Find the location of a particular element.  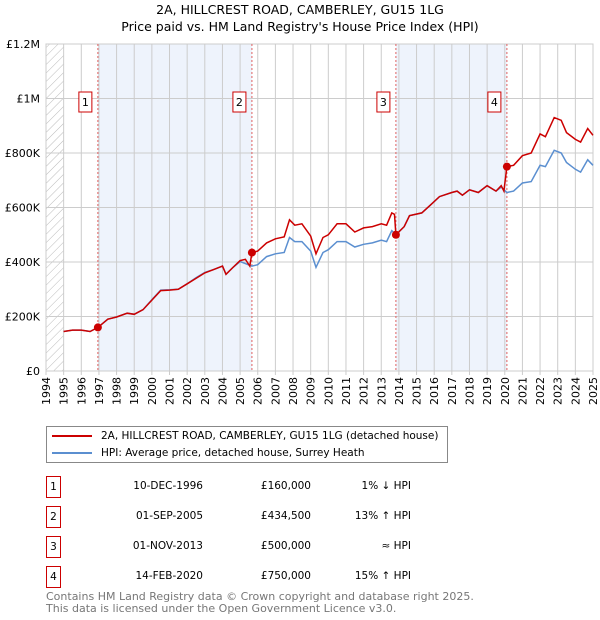

x-tick-label: 1996 is located at coordinates (81, 391).